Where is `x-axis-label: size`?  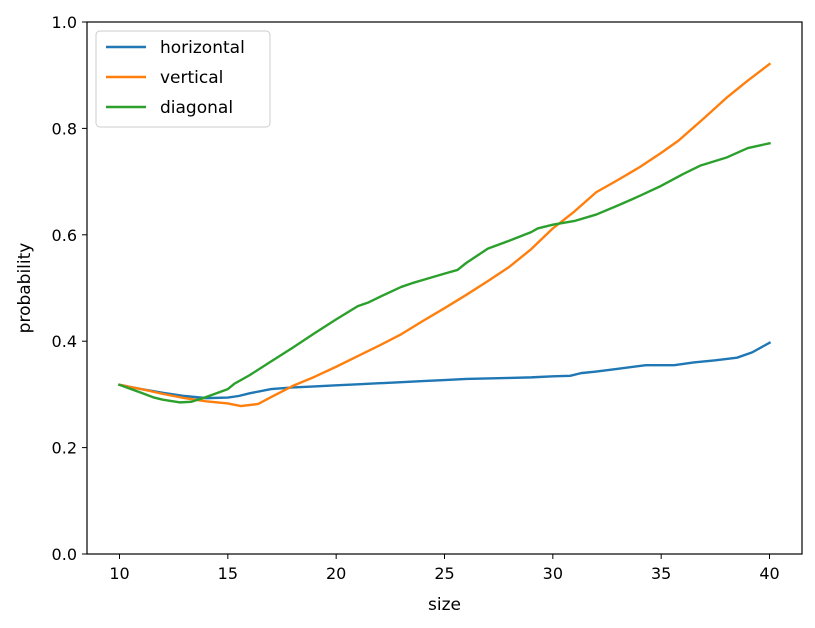
x-axis-label: size is located at coordinates (444, 605).